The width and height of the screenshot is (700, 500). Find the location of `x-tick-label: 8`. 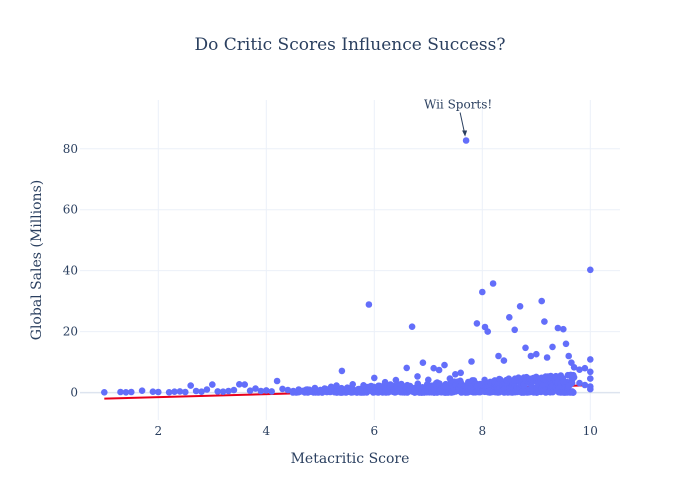

x-tick-label: 8 is located at coordinates (482, 431).